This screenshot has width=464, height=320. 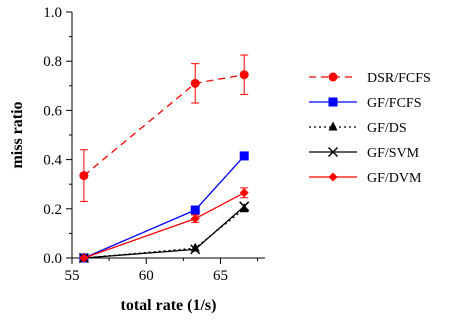 What do you see at coordinates (393, 153) in the screenshot?
I see `legend-label: GF/SVM` at bounding box center [393, 153].